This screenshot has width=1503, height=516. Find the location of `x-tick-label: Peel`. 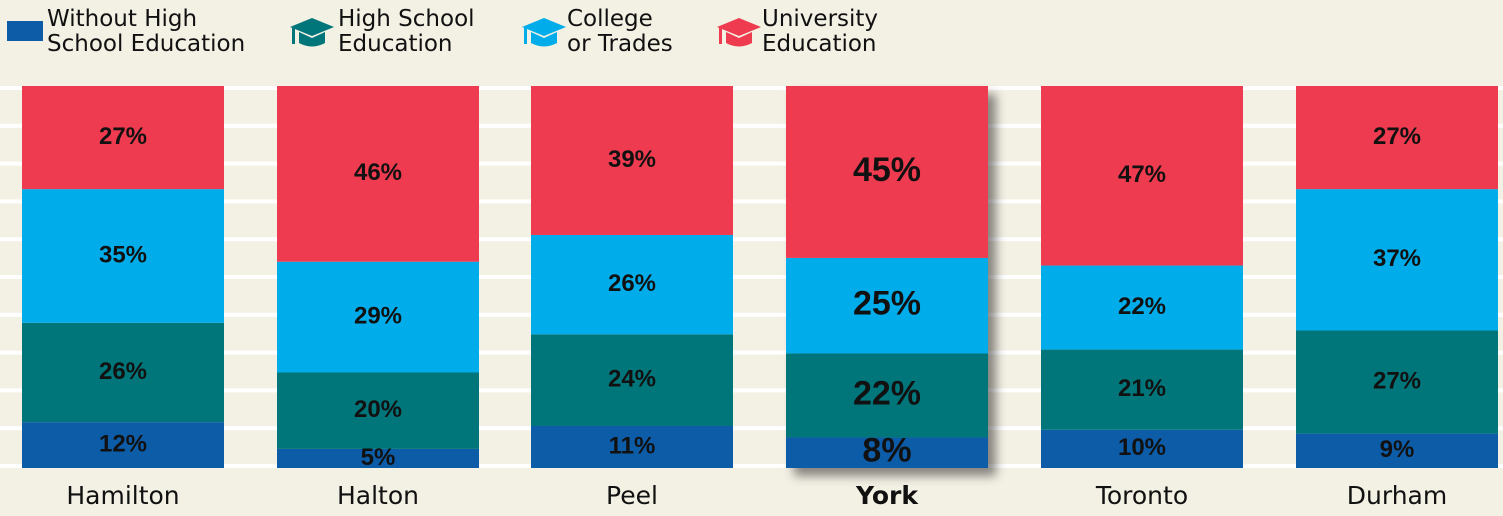

x-tick-label: Peel is located at coordinates (632, 495).